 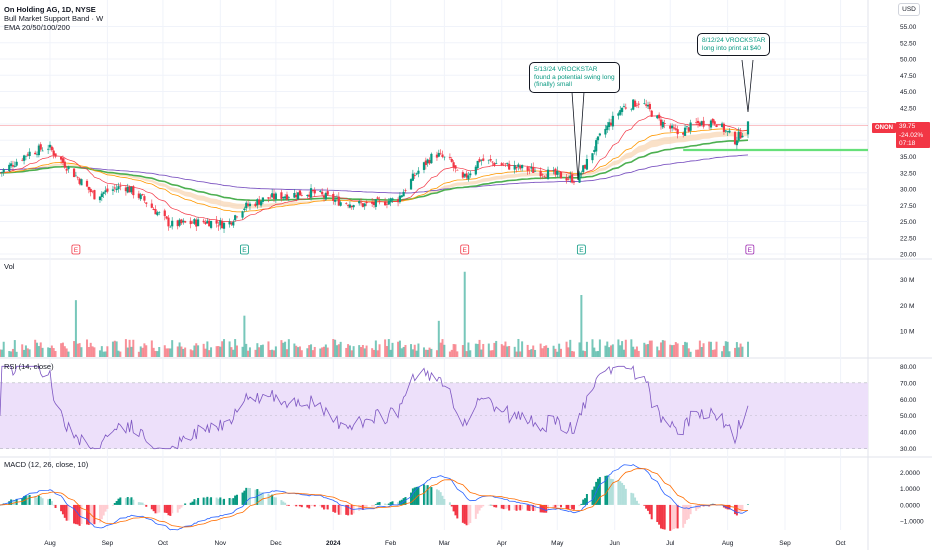 I want to click on indicator-ema: EMA 20/50/100/200, so click(x=37, y=27).